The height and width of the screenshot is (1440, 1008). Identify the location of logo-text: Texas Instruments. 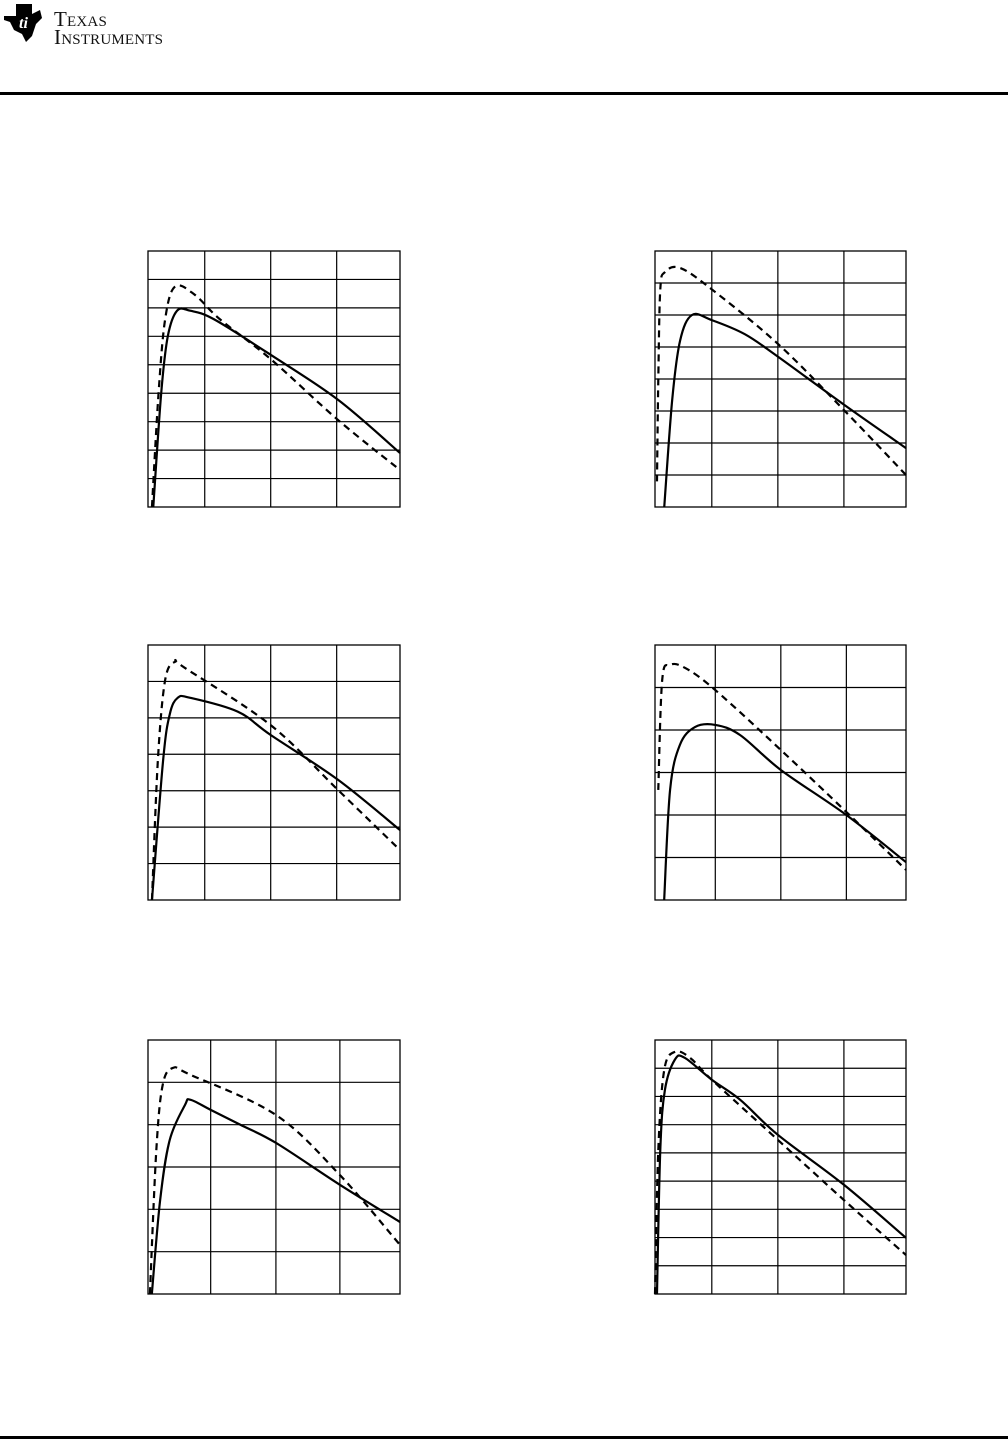
(109, 28).